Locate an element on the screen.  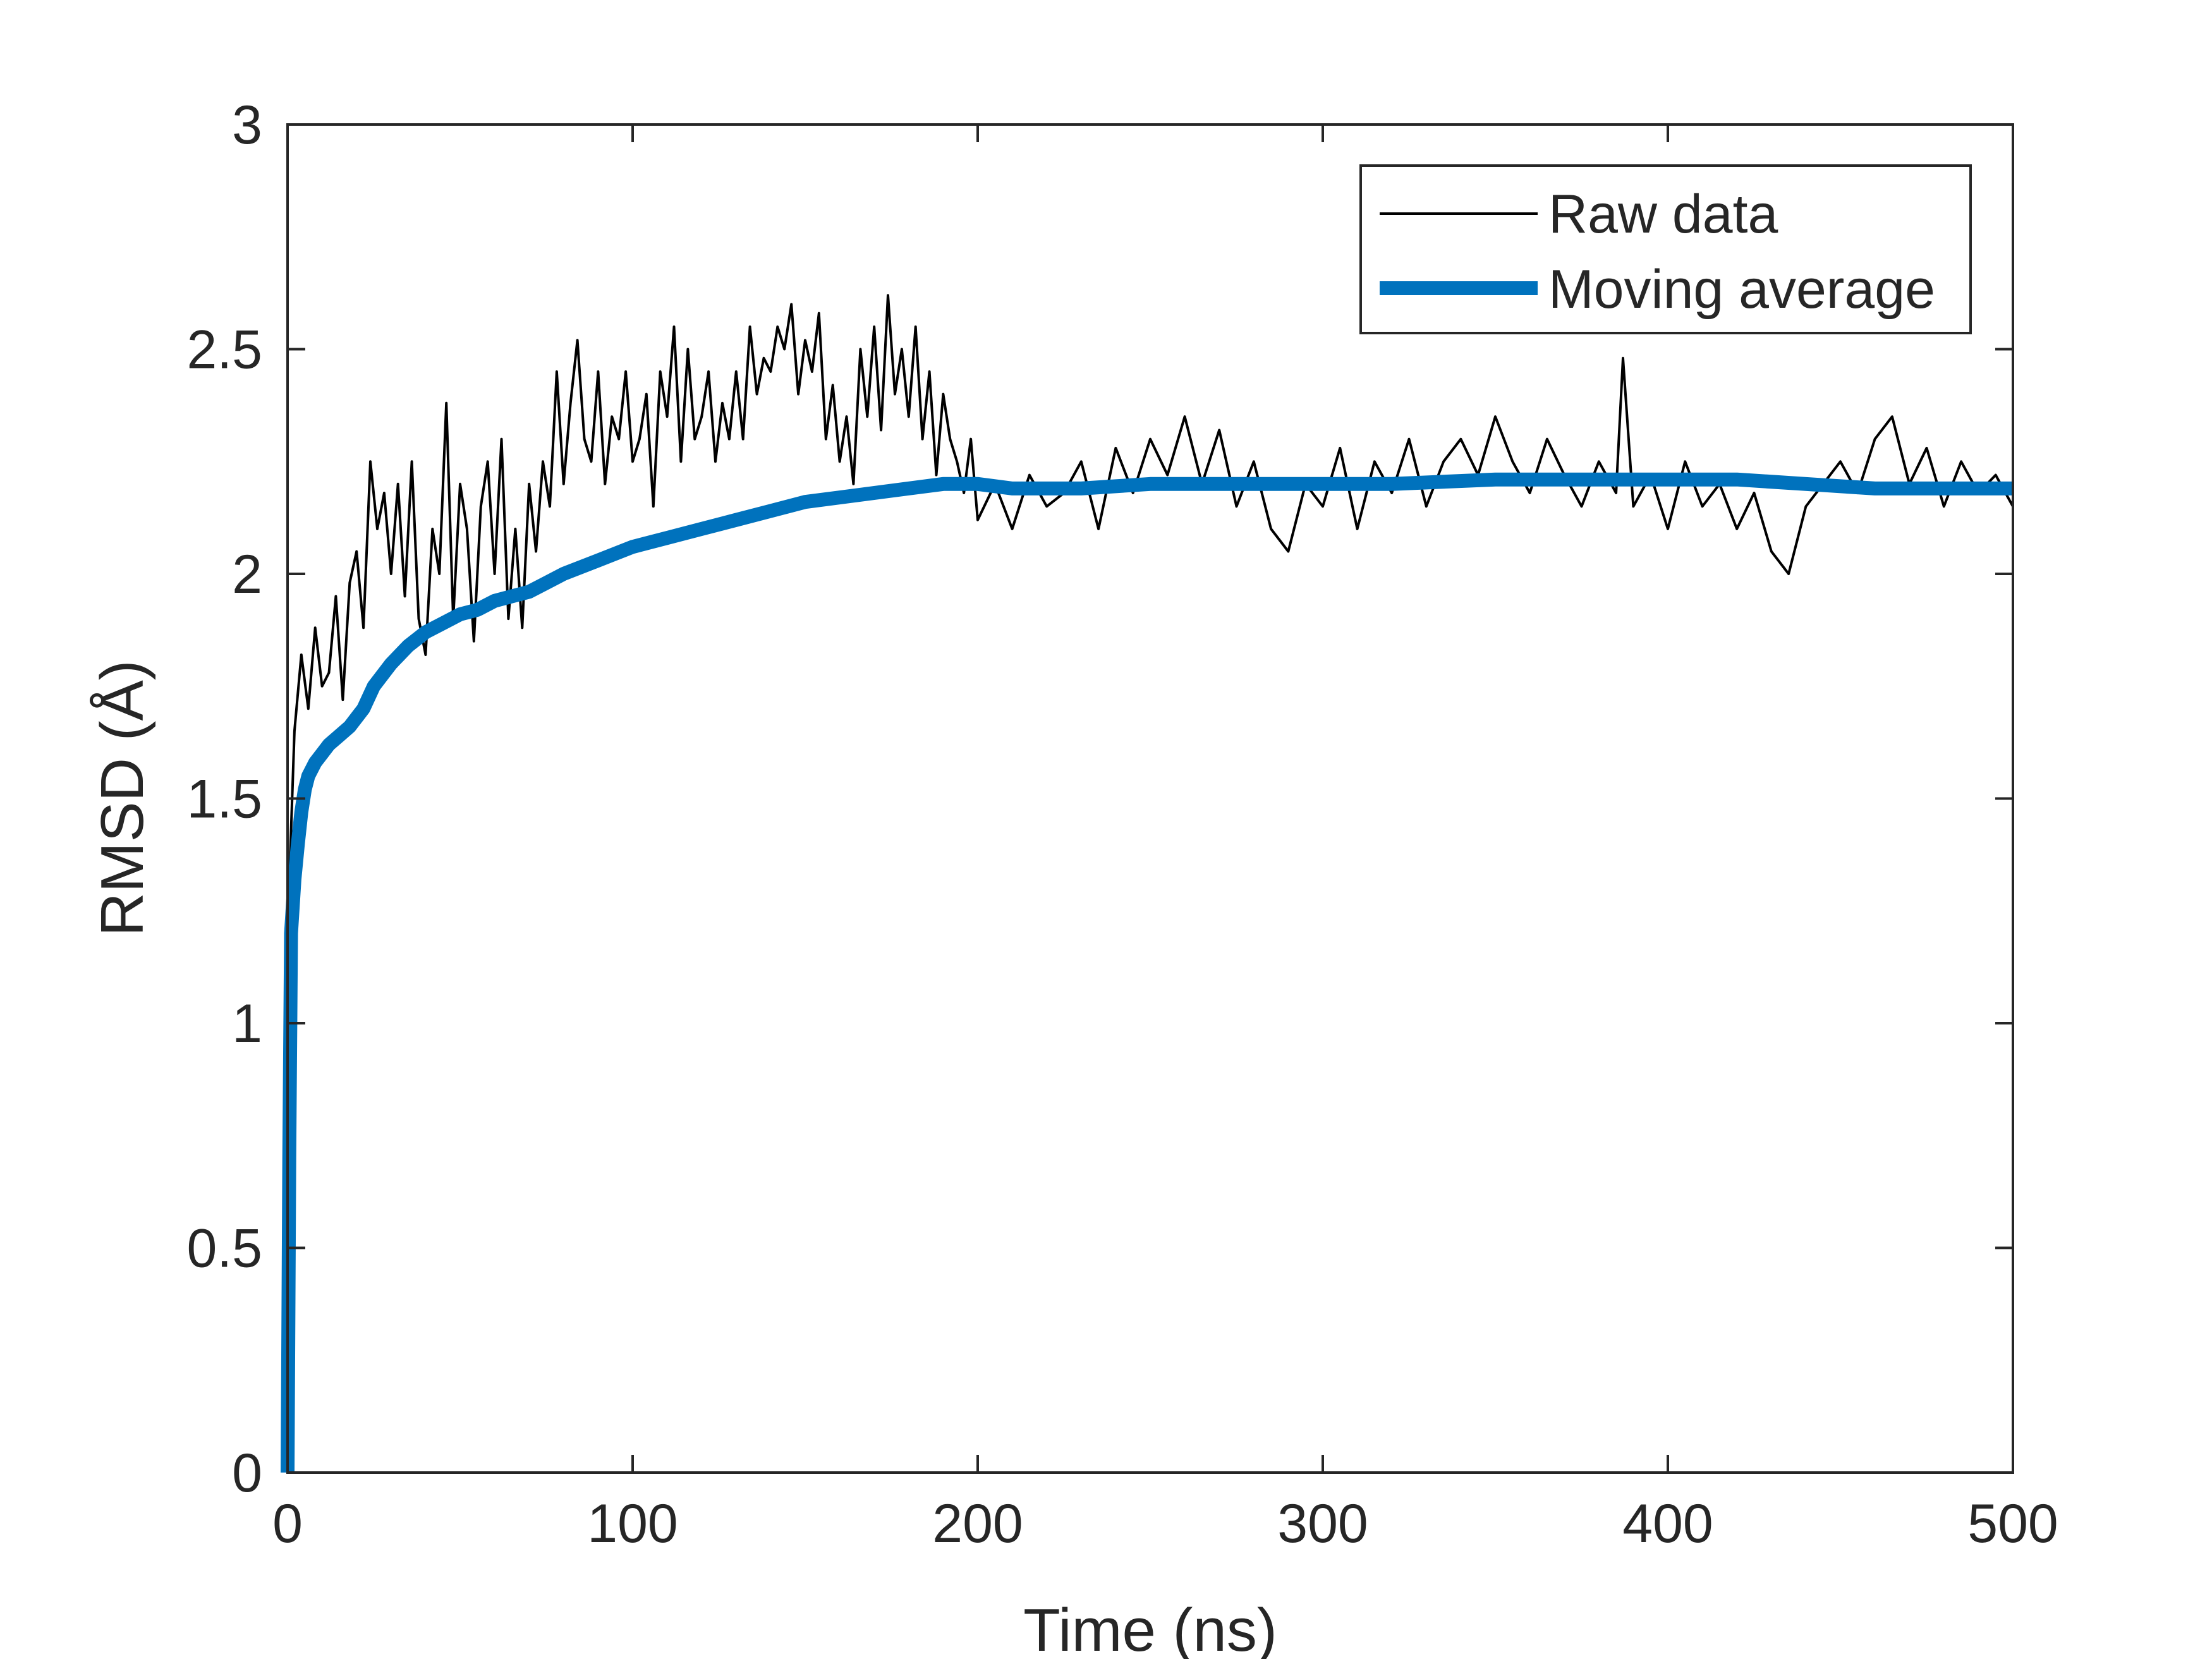
legend-label-raw-data: Raw data is located at coordinates (1663, 214).